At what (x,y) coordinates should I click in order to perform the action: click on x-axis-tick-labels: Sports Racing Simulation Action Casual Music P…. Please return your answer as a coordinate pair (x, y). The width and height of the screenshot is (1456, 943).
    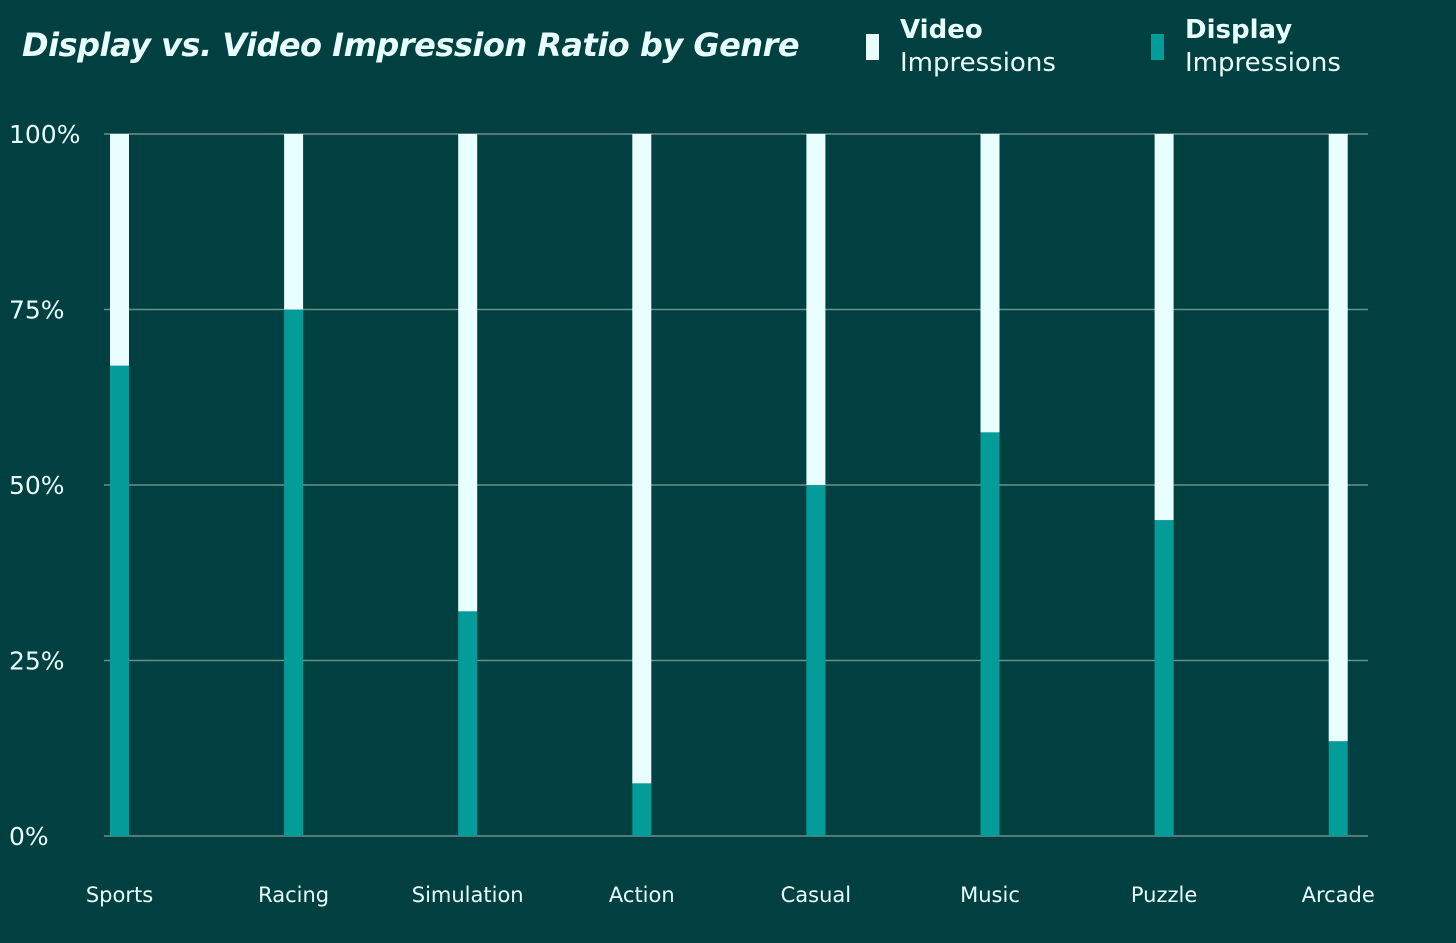
    Looking at the image, I should click on (730, 895).